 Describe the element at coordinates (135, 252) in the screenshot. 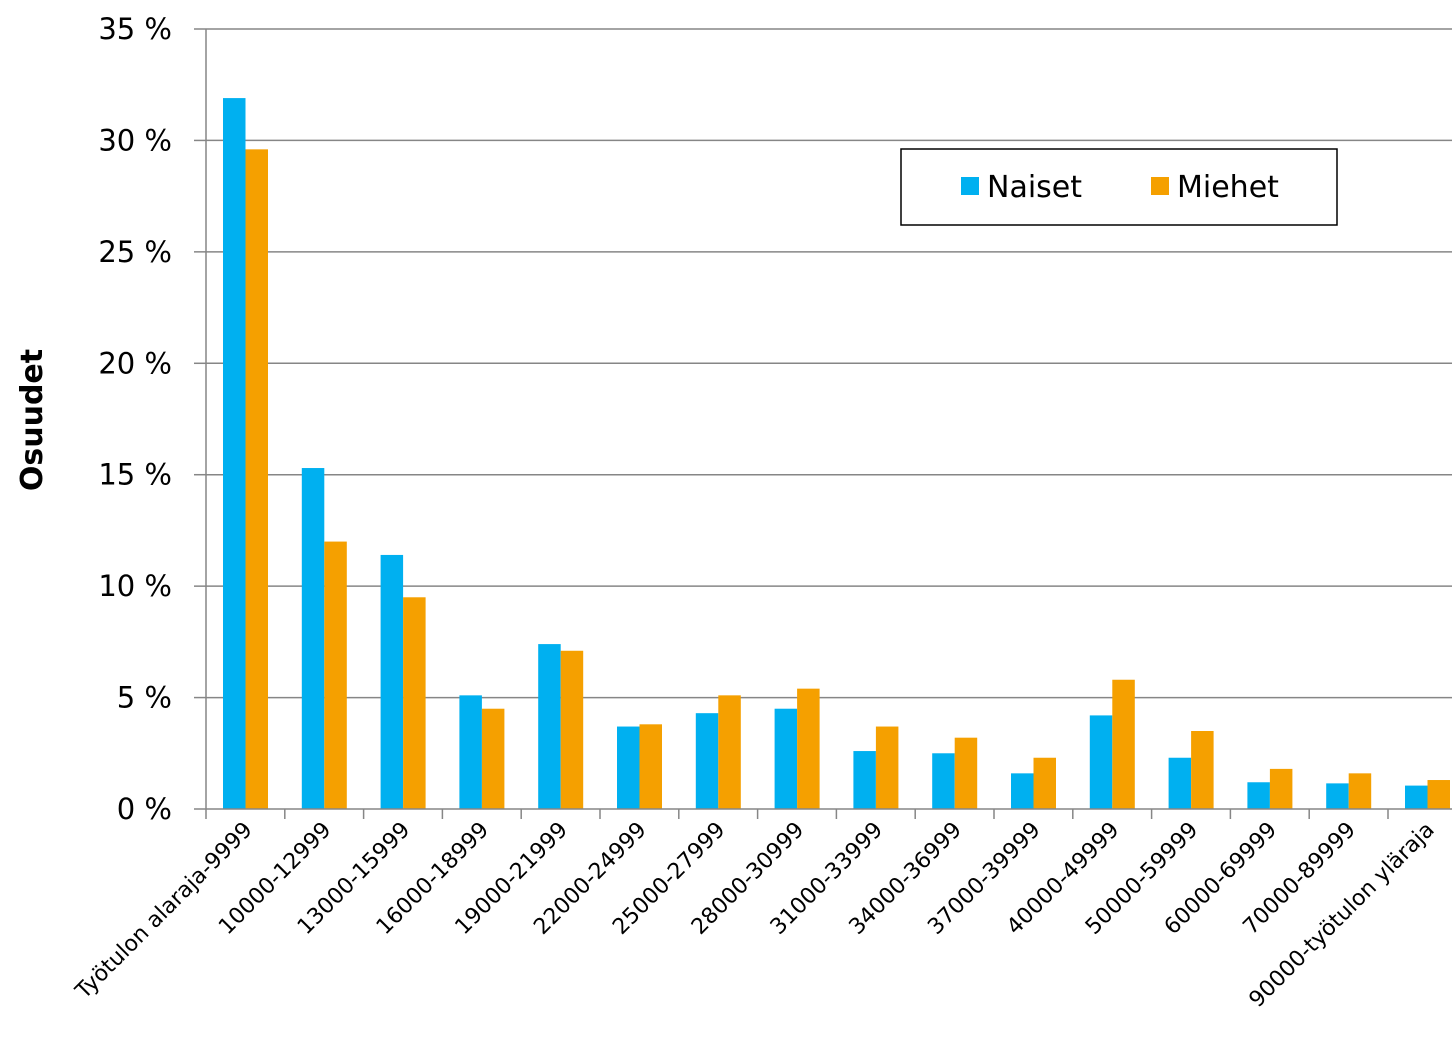

I see `y-tick-label: 25 %` at that location.